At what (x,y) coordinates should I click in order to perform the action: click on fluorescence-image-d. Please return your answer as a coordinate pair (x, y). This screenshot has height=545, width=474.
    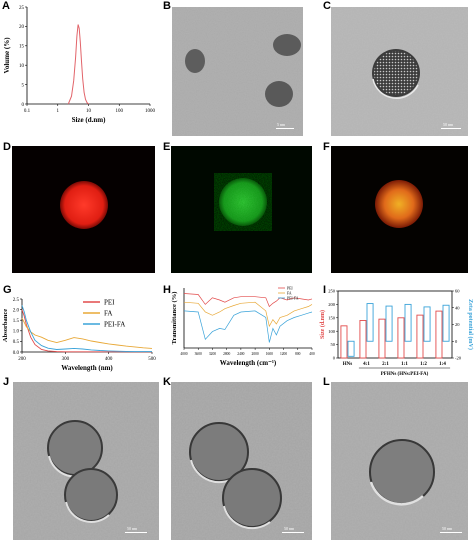
    Looking at the image, I should click on (83, 209).